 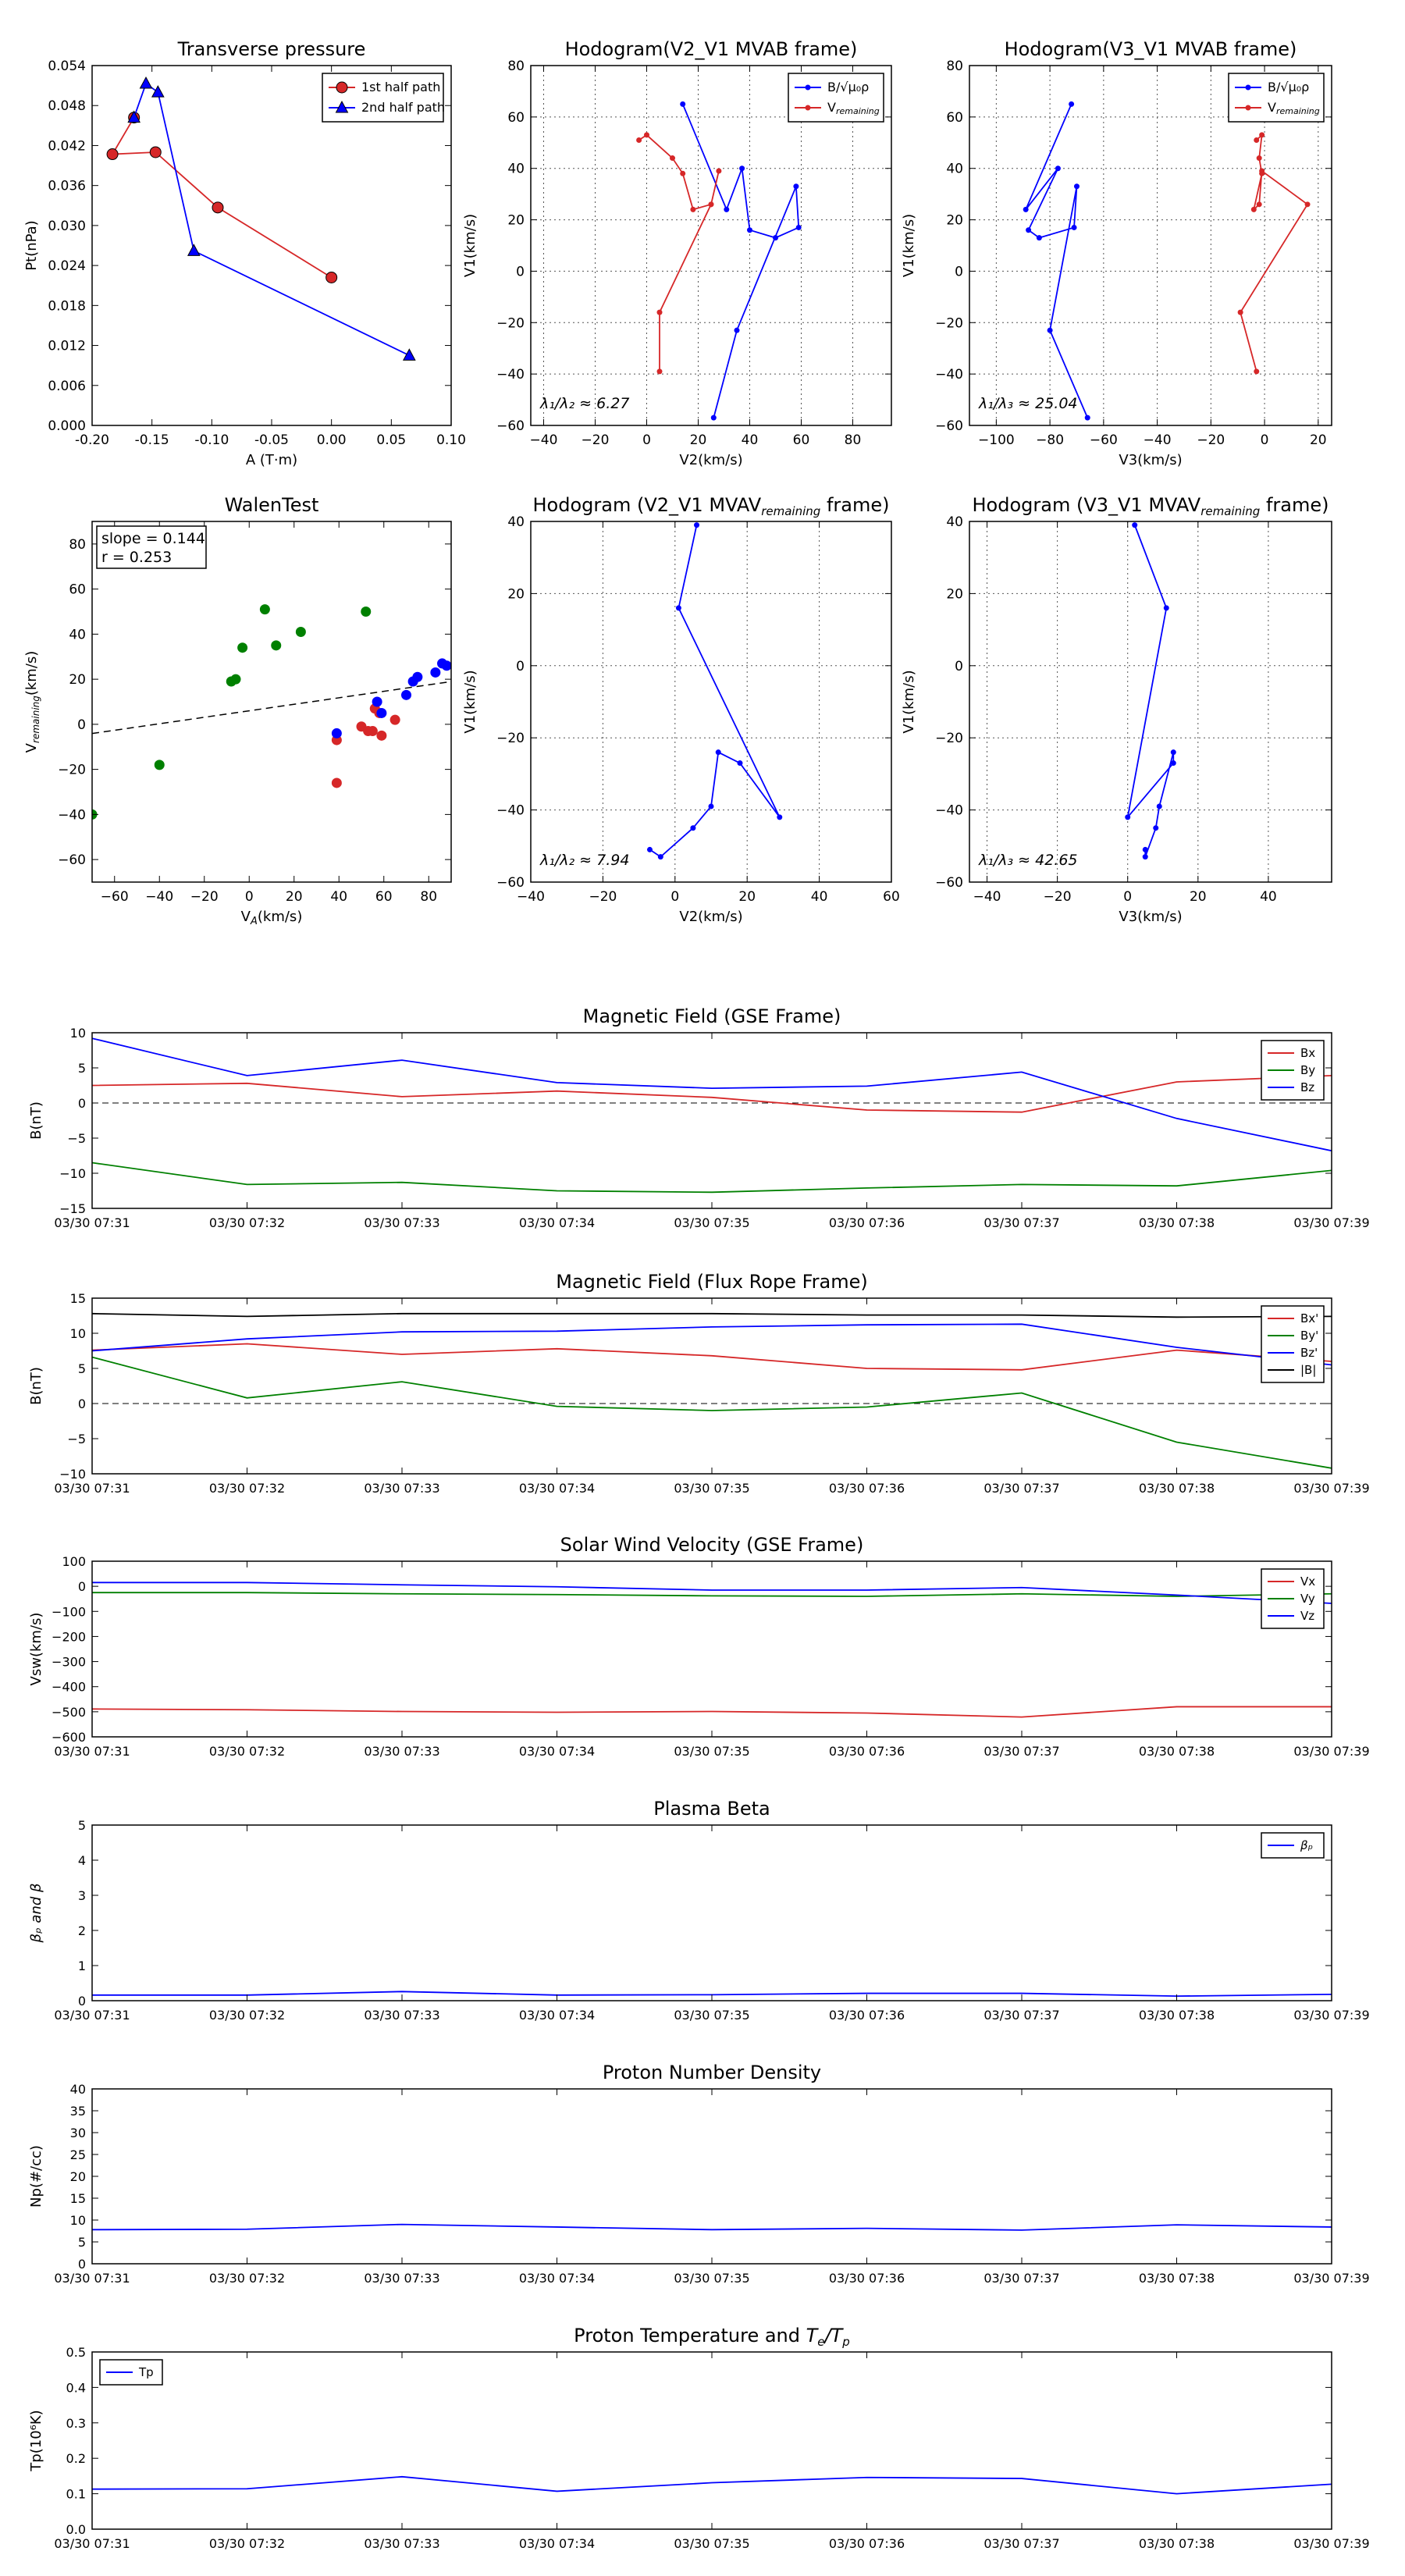 What do you see at coordinates (712, 1016) in the screenshot?
I see `chart-title: Magnetic Field (GSE Frame)` at bounding box center [712, 1016].